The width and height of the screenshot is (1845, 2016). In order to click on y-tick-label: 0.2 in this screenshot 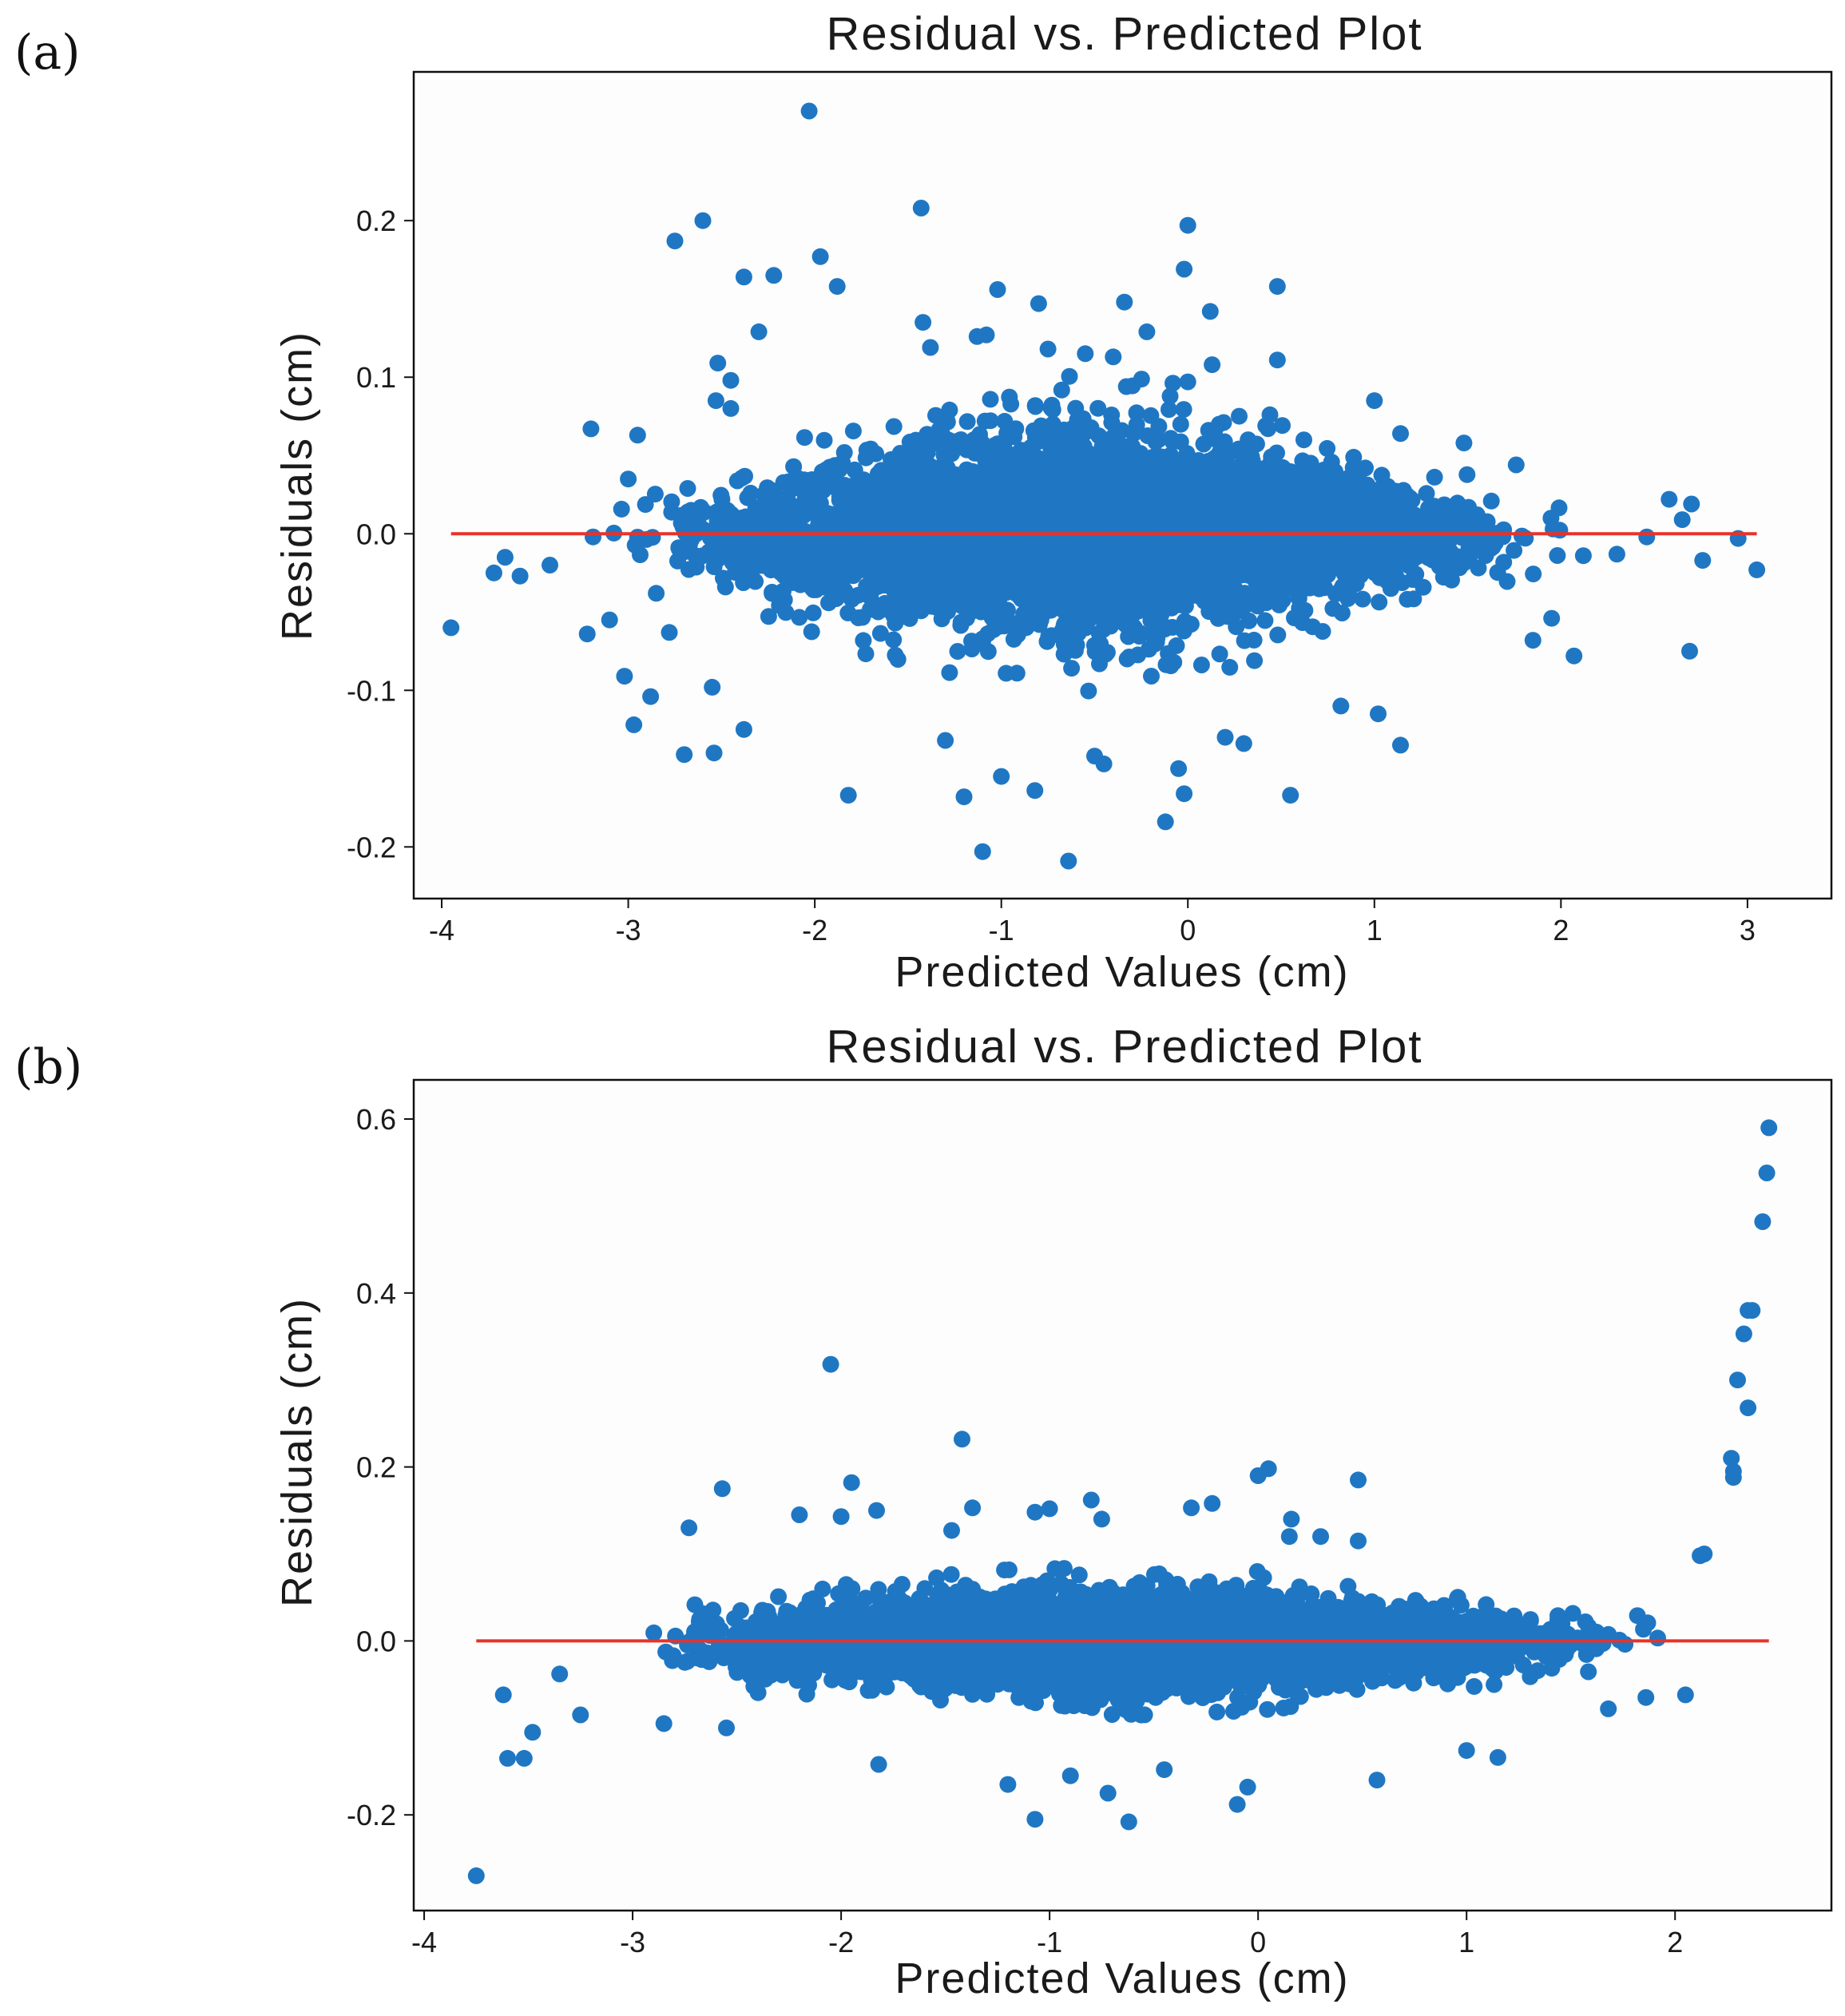, I will do `click(376, 220)`.